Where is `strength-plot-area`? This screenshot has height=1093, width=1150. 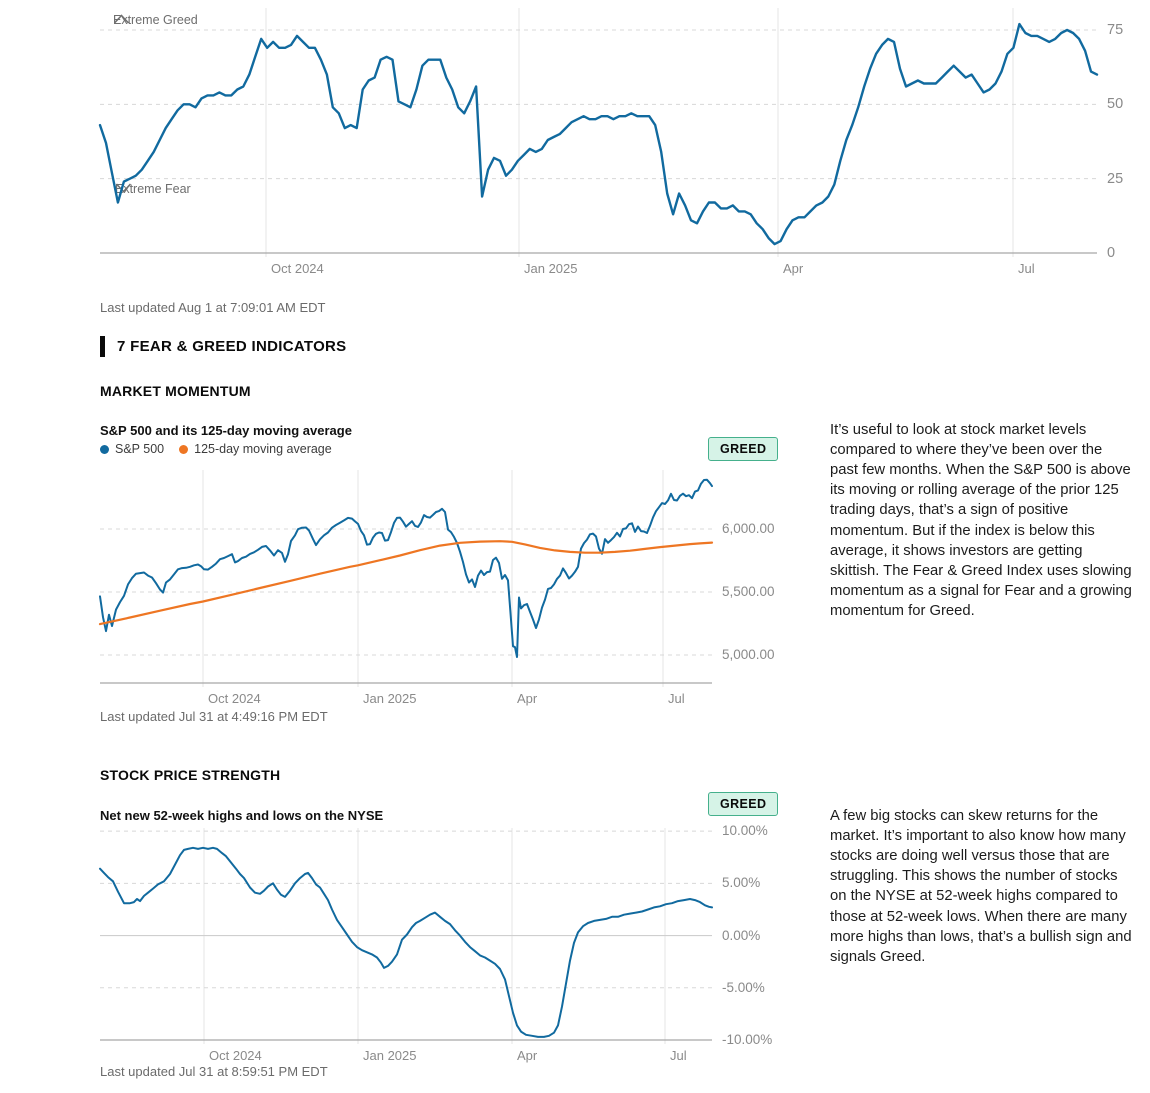 strength-plot-area is located at coordinates (406, 936).